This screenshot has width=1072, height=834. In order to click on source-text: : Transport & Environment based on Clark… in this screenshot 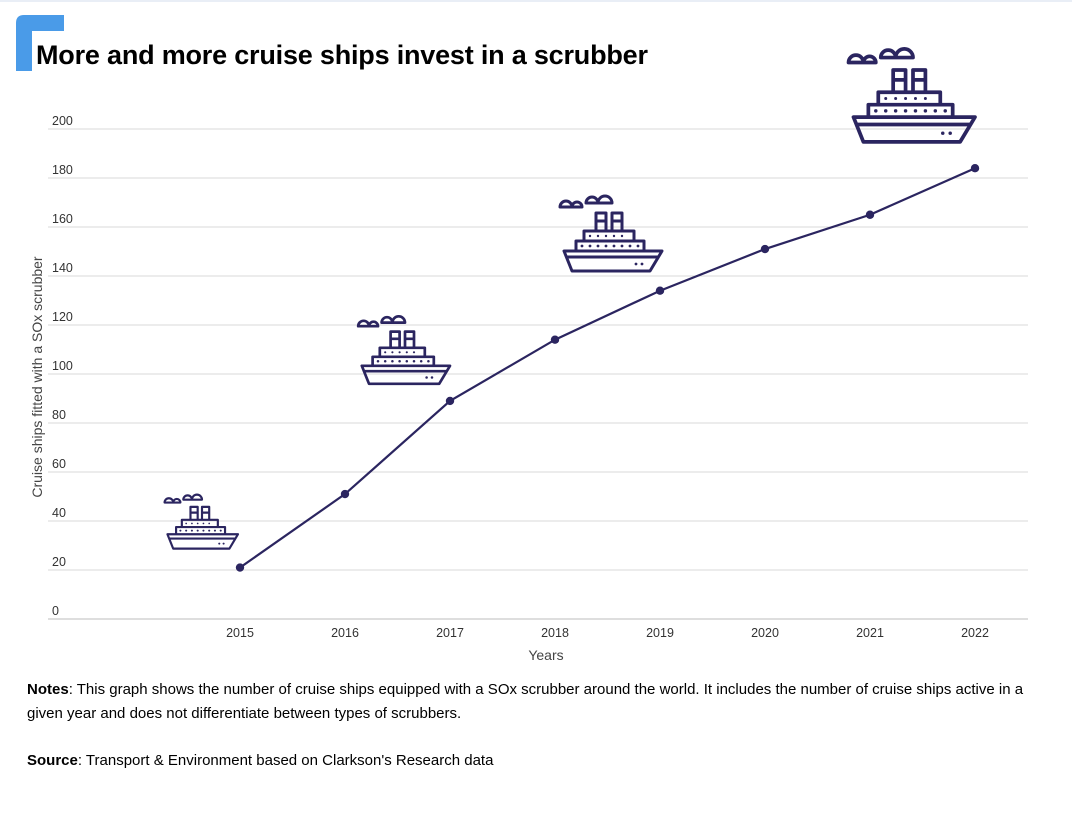, I will do `click(285, 760)`.